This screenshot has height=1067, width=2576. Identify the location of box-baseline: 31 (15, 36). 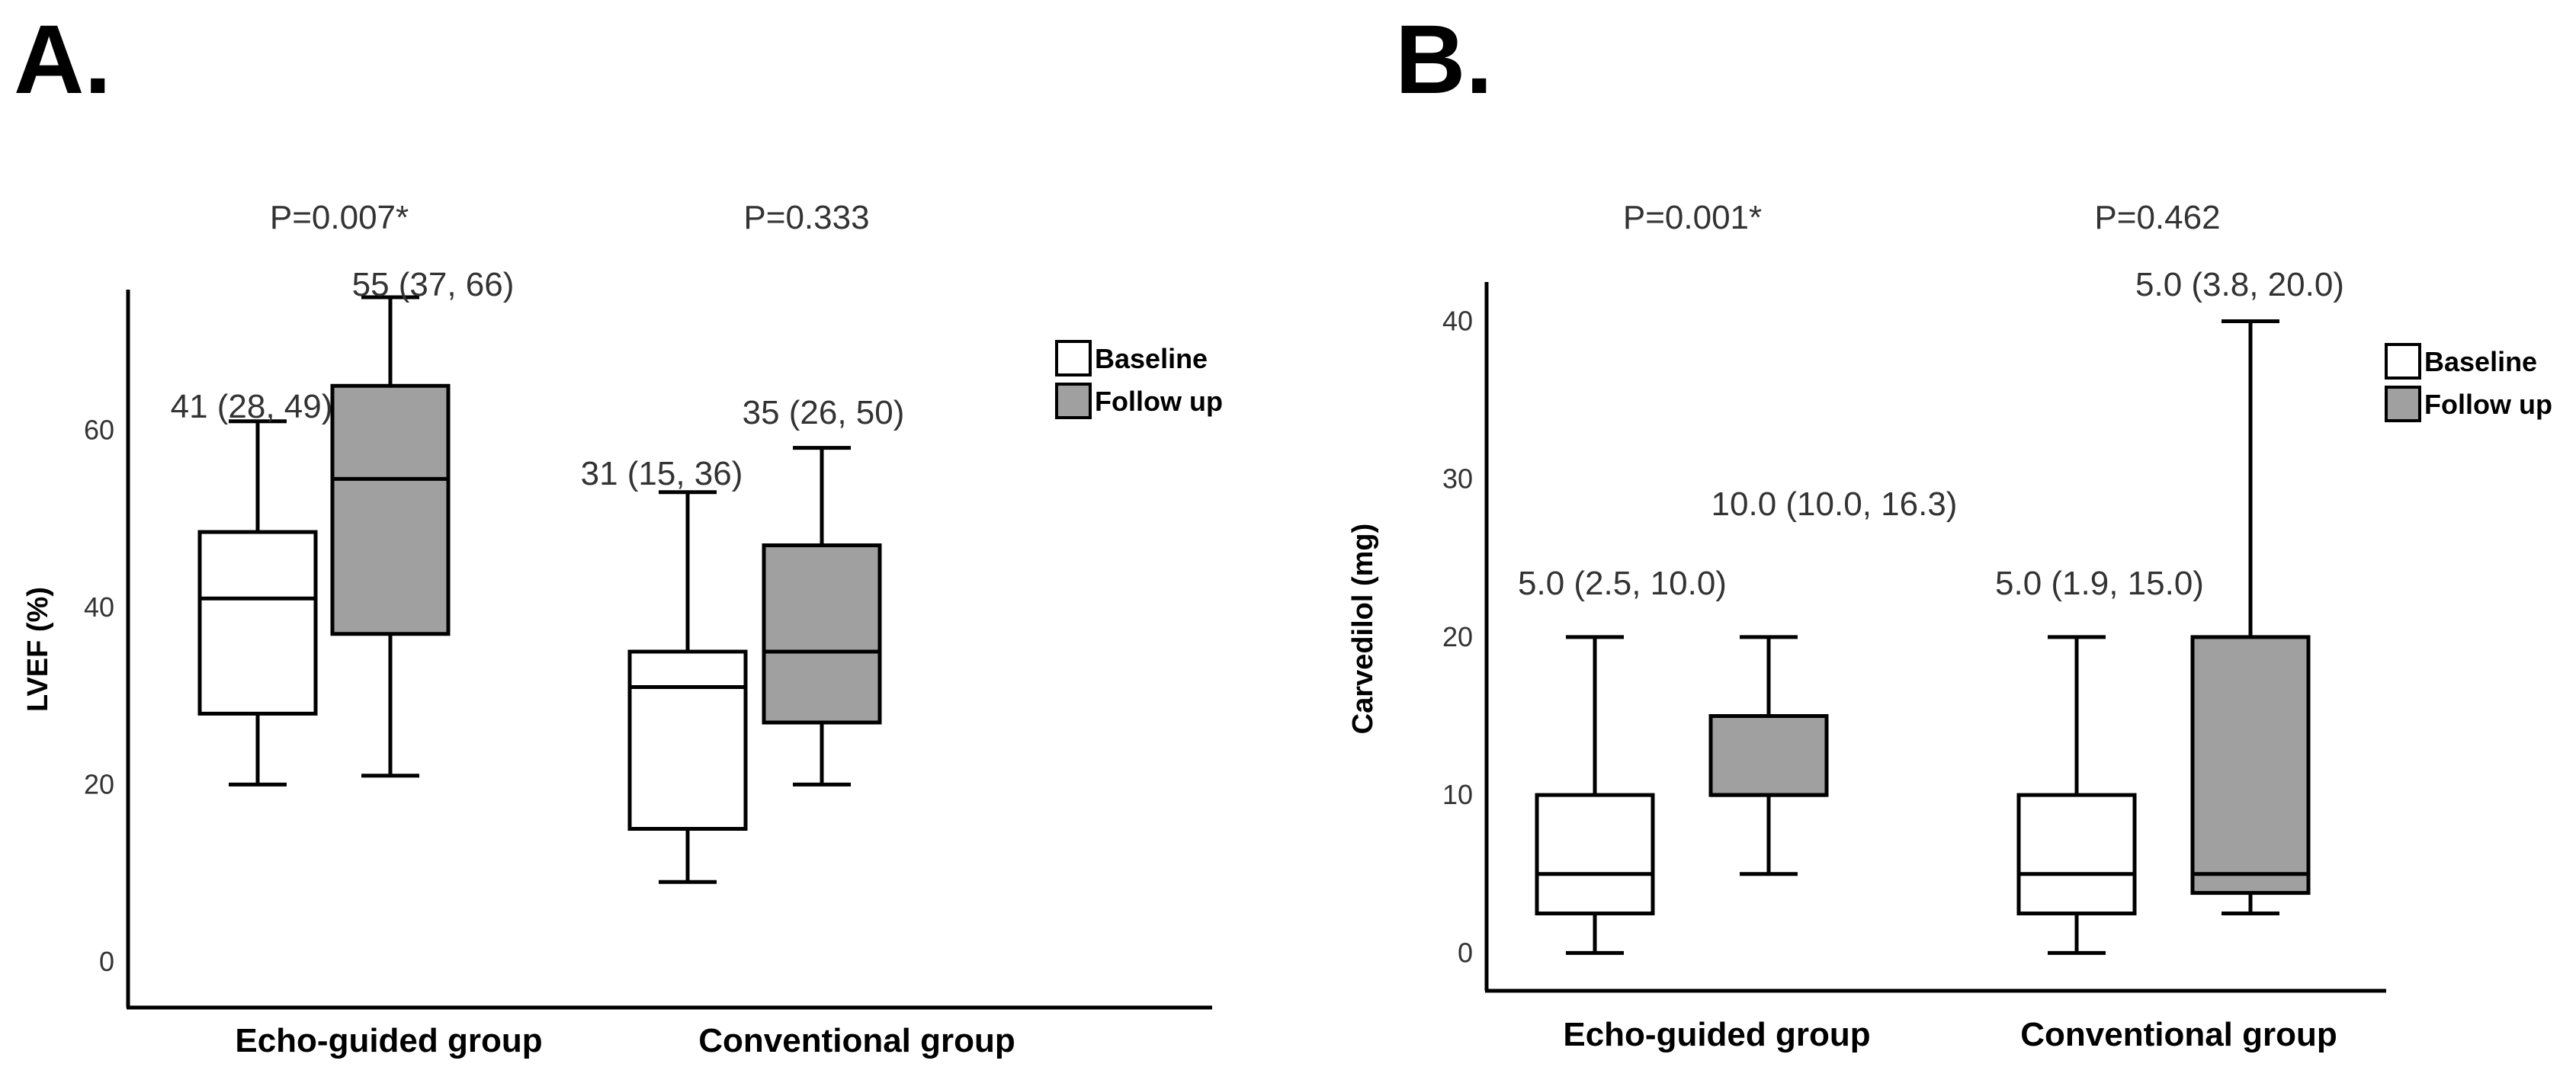
(664, 669).